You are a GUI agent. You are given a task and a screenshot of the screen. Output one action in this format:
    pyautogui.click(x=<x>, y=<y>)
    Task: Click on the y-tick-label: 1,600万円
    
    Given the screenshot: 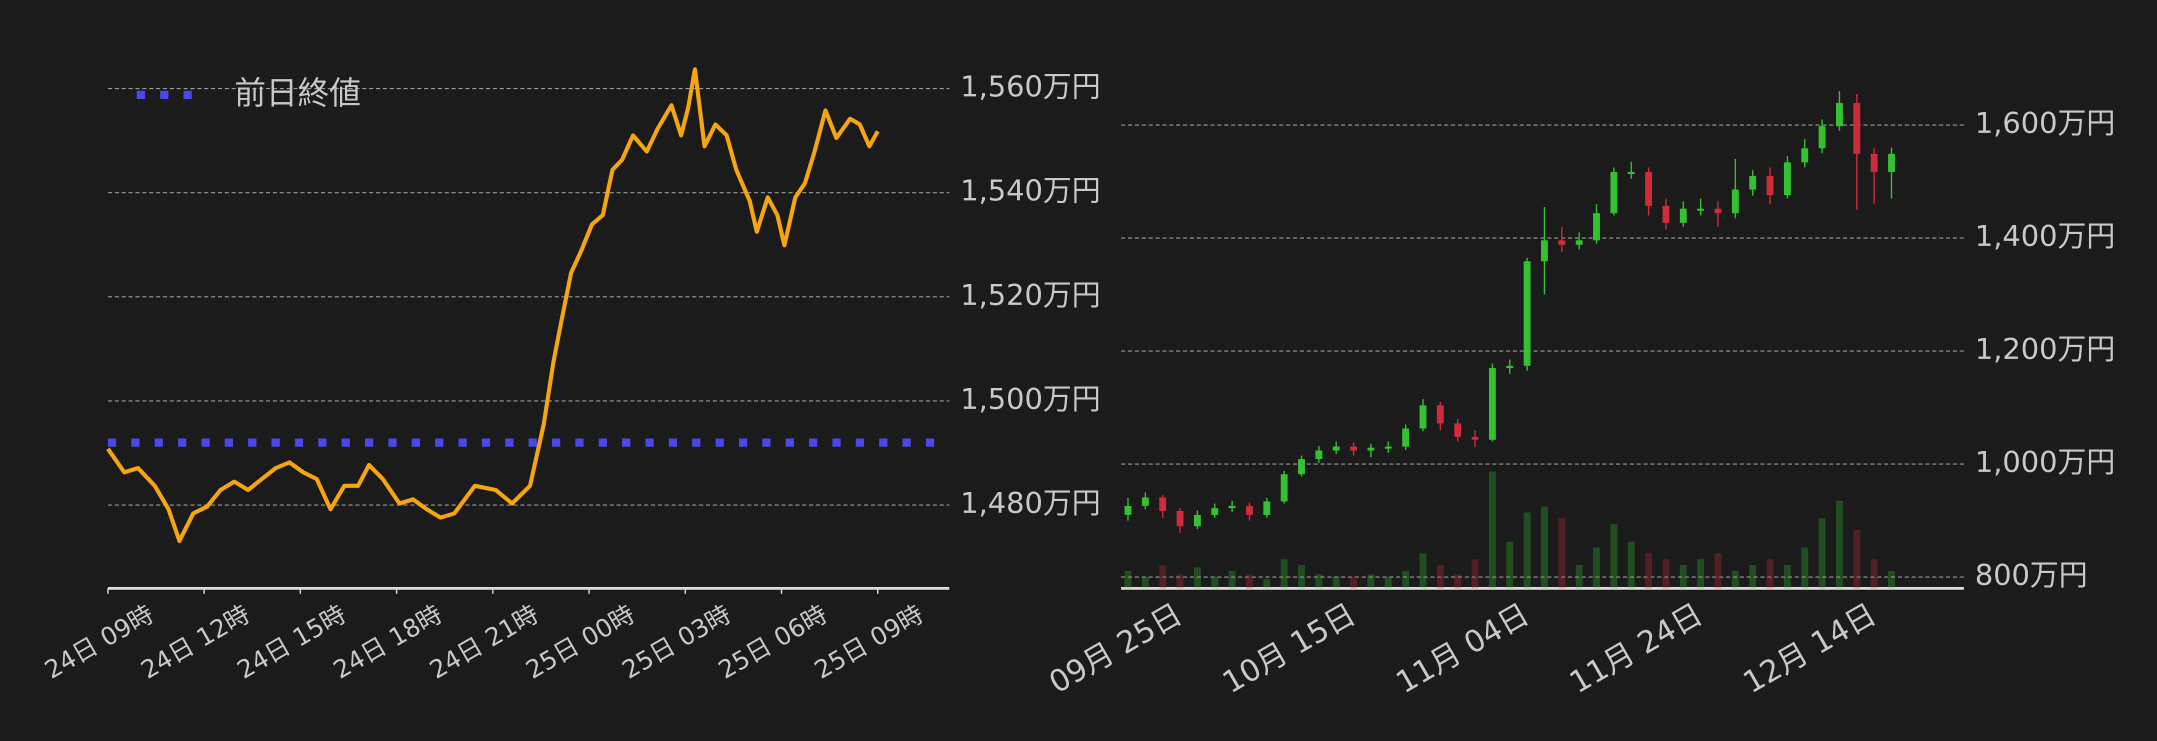 What is the action you would take?
    pyautogui.click(x=2045, y=123)
    